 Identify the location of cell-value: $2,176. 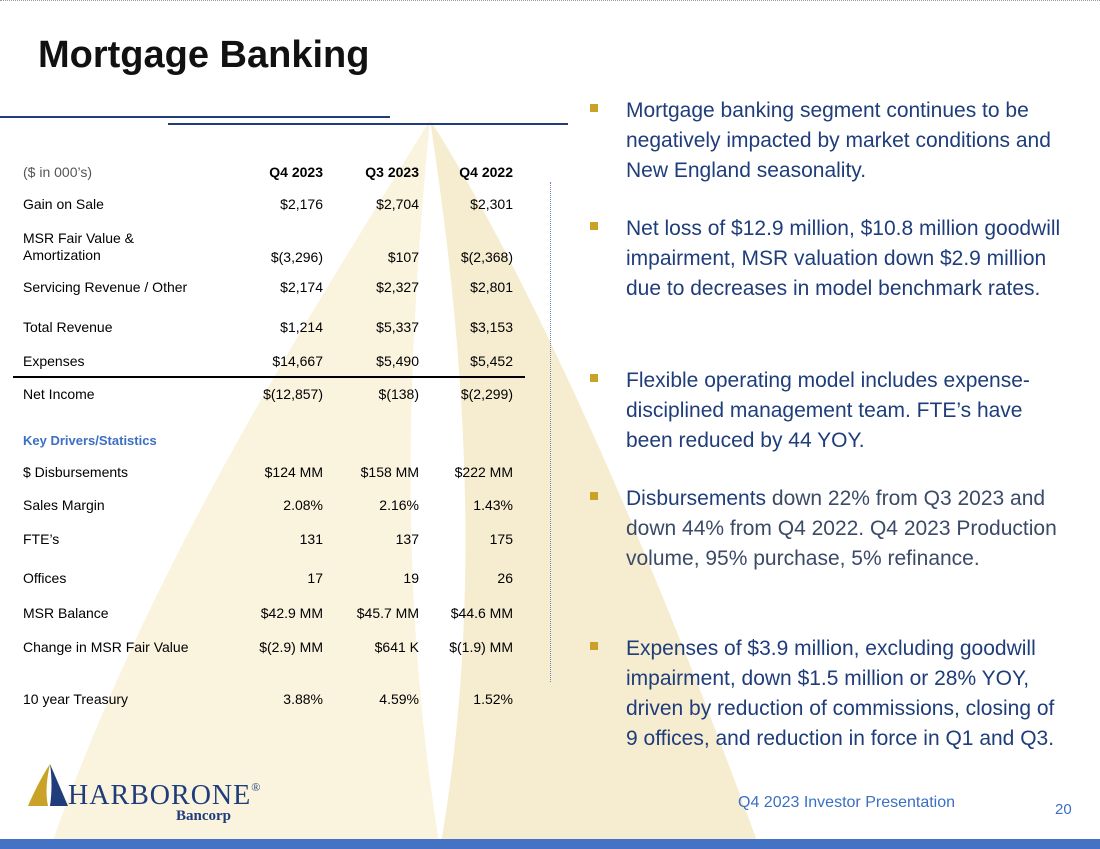
(301, 204).